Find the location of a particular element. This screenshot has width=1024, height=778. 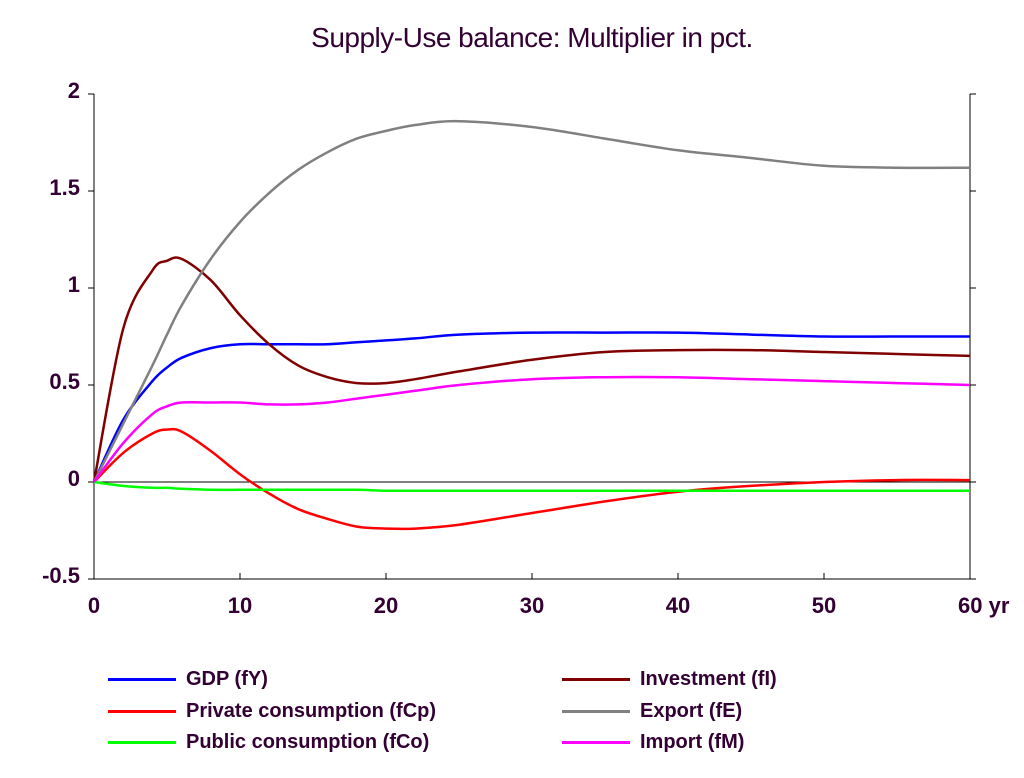

y-tick-label: 1.5 is located at coordinates (64, 187).